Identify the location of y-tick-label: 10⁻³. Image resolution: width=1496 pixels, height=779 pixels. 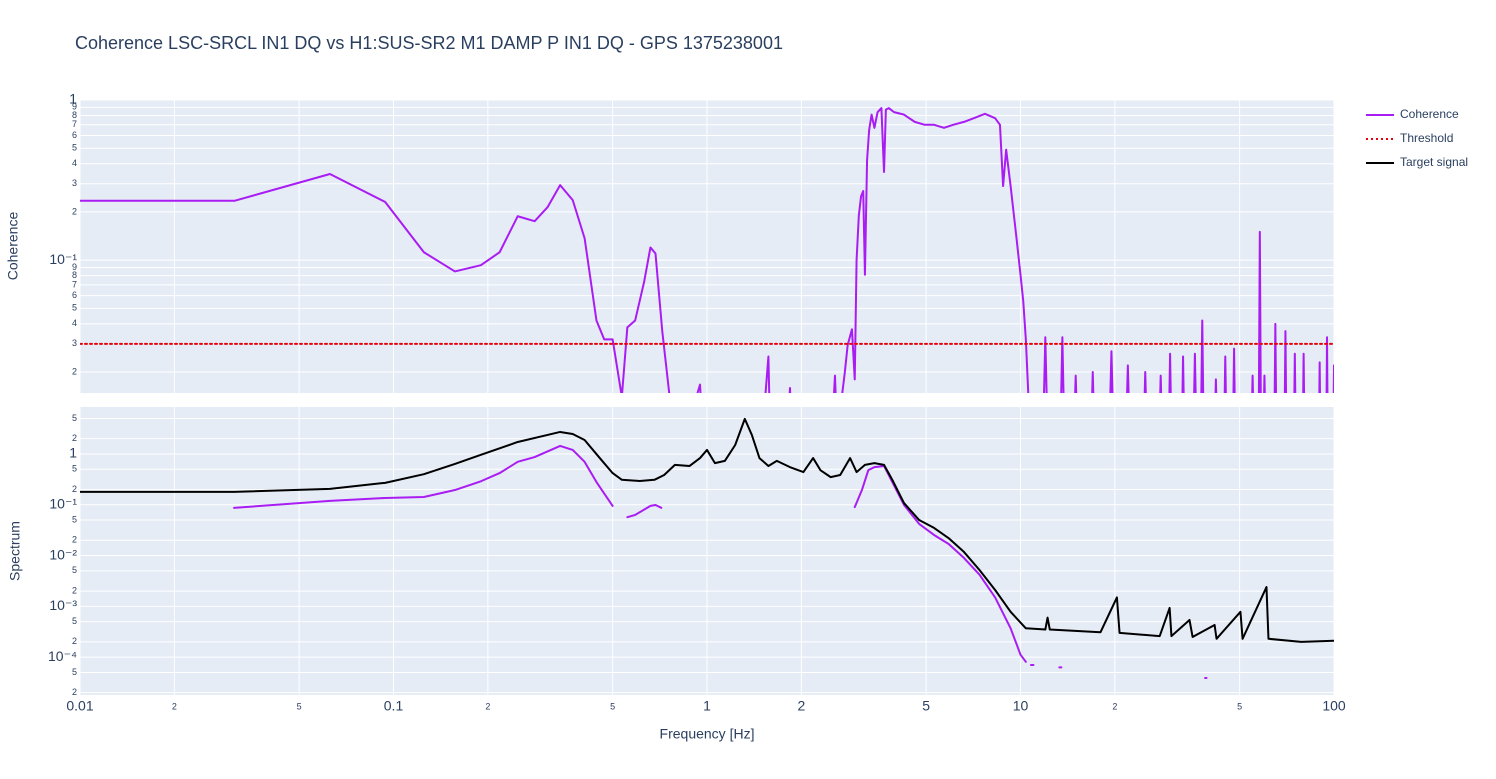
(63, 605).